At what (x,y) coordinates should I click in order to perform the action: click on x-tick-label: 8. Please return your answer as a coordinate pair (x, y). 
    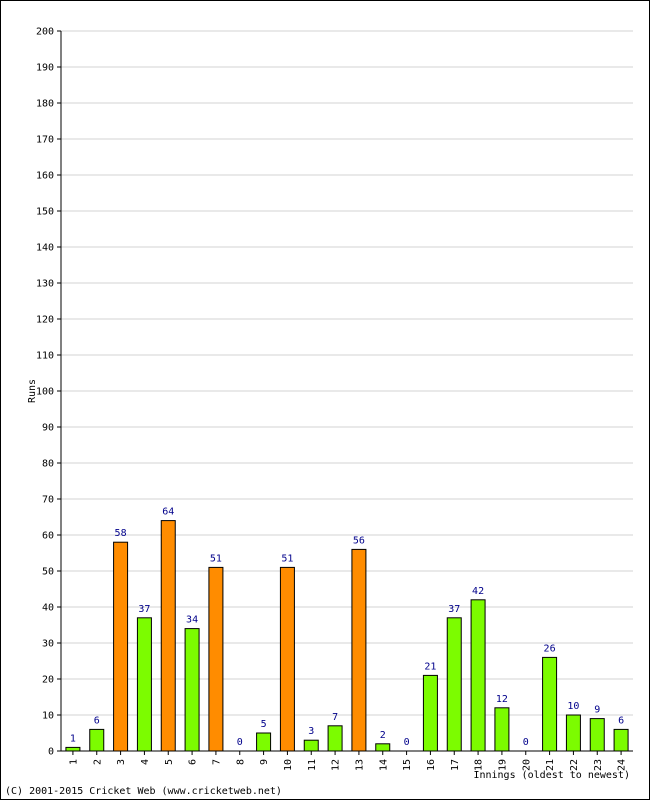
    Looking at the image, I should click on (240, 762).